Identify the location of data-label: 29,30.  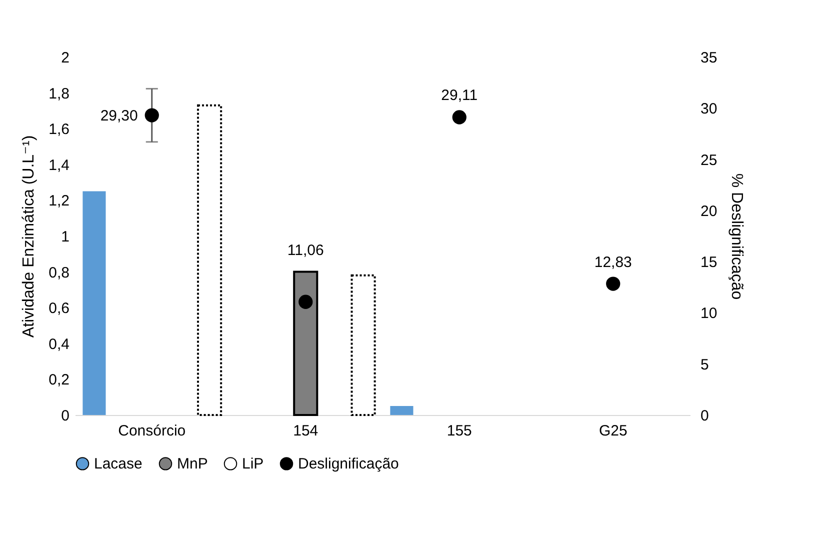
(119, 115).